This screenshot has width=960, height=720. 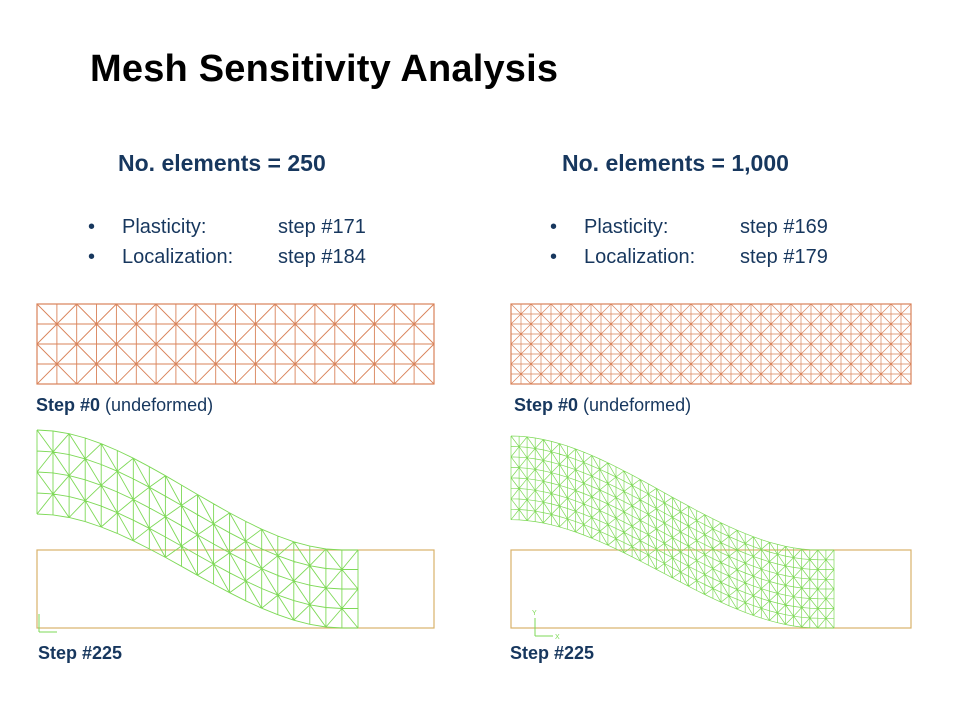 What do you see at coordinates (322, 227) in the screenshot?
I see `bullet-value: step #171` at bounding box center [322, 227].